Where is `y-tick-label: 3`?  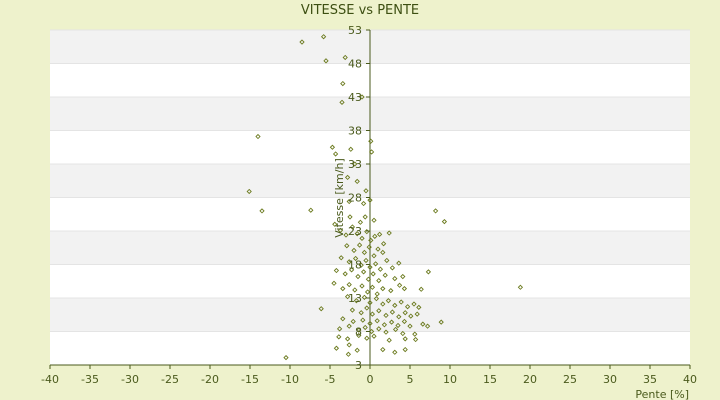
y-tick-label: 3 is located at coordinates (358, 365).